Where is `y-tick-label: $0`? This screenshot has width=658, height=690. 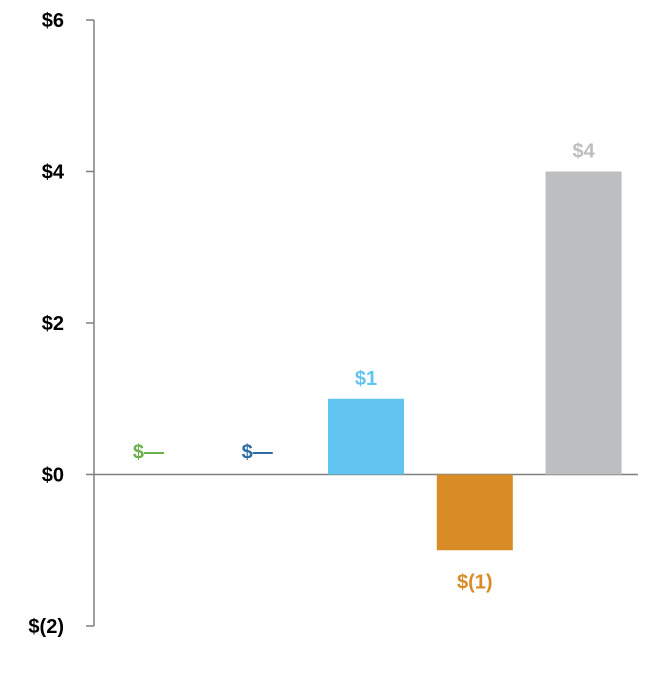 y-tick-label: $0 is located at coordinates (53, 476).